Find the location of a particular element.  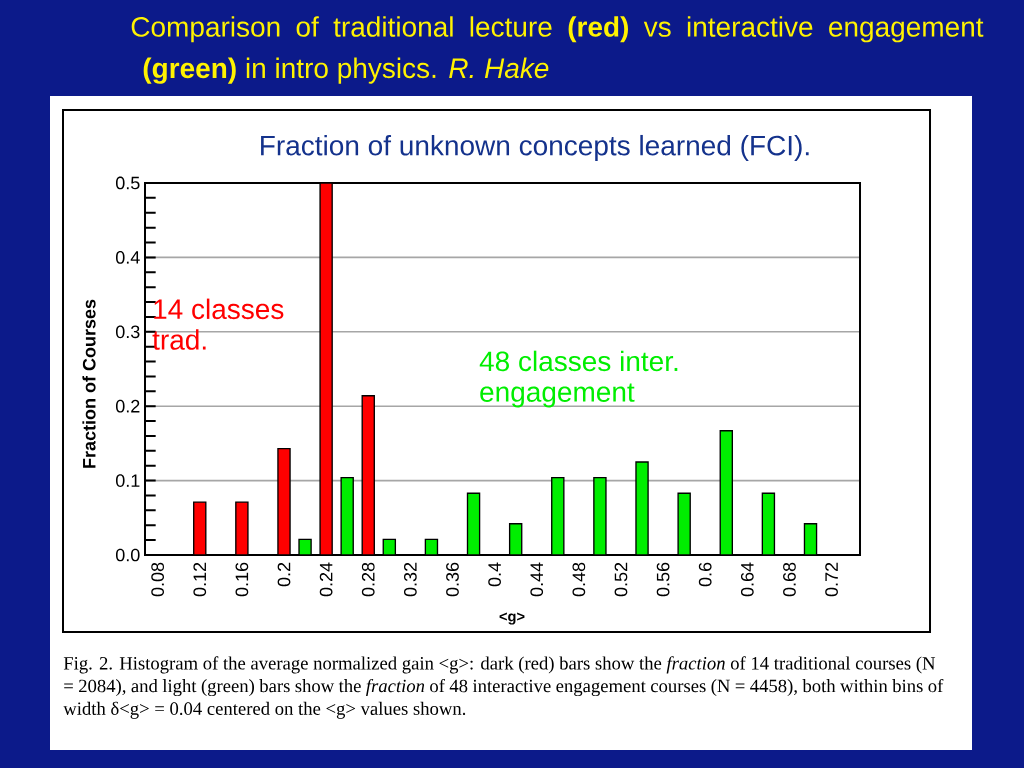

x-tick-label: 0.32 is located at coordinates (410, 579).